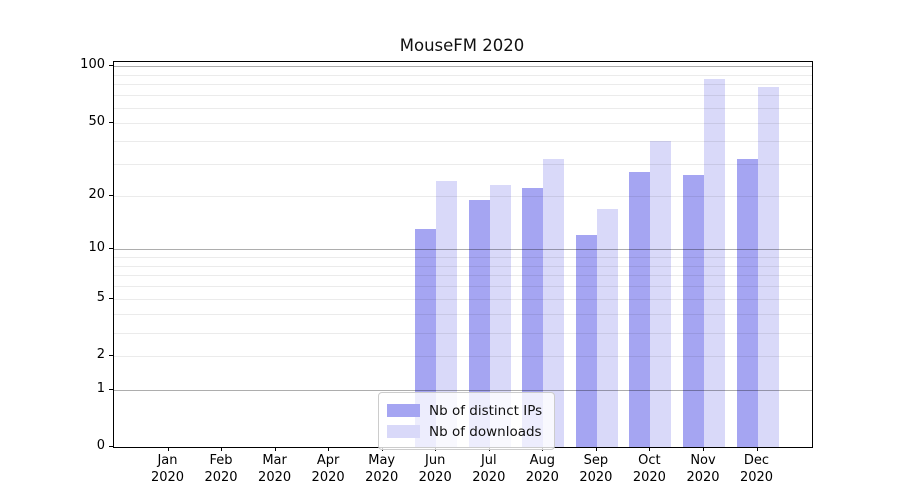 The image size is (900, 500). I want to click on bar-downloads-oct, so click(661, 293).